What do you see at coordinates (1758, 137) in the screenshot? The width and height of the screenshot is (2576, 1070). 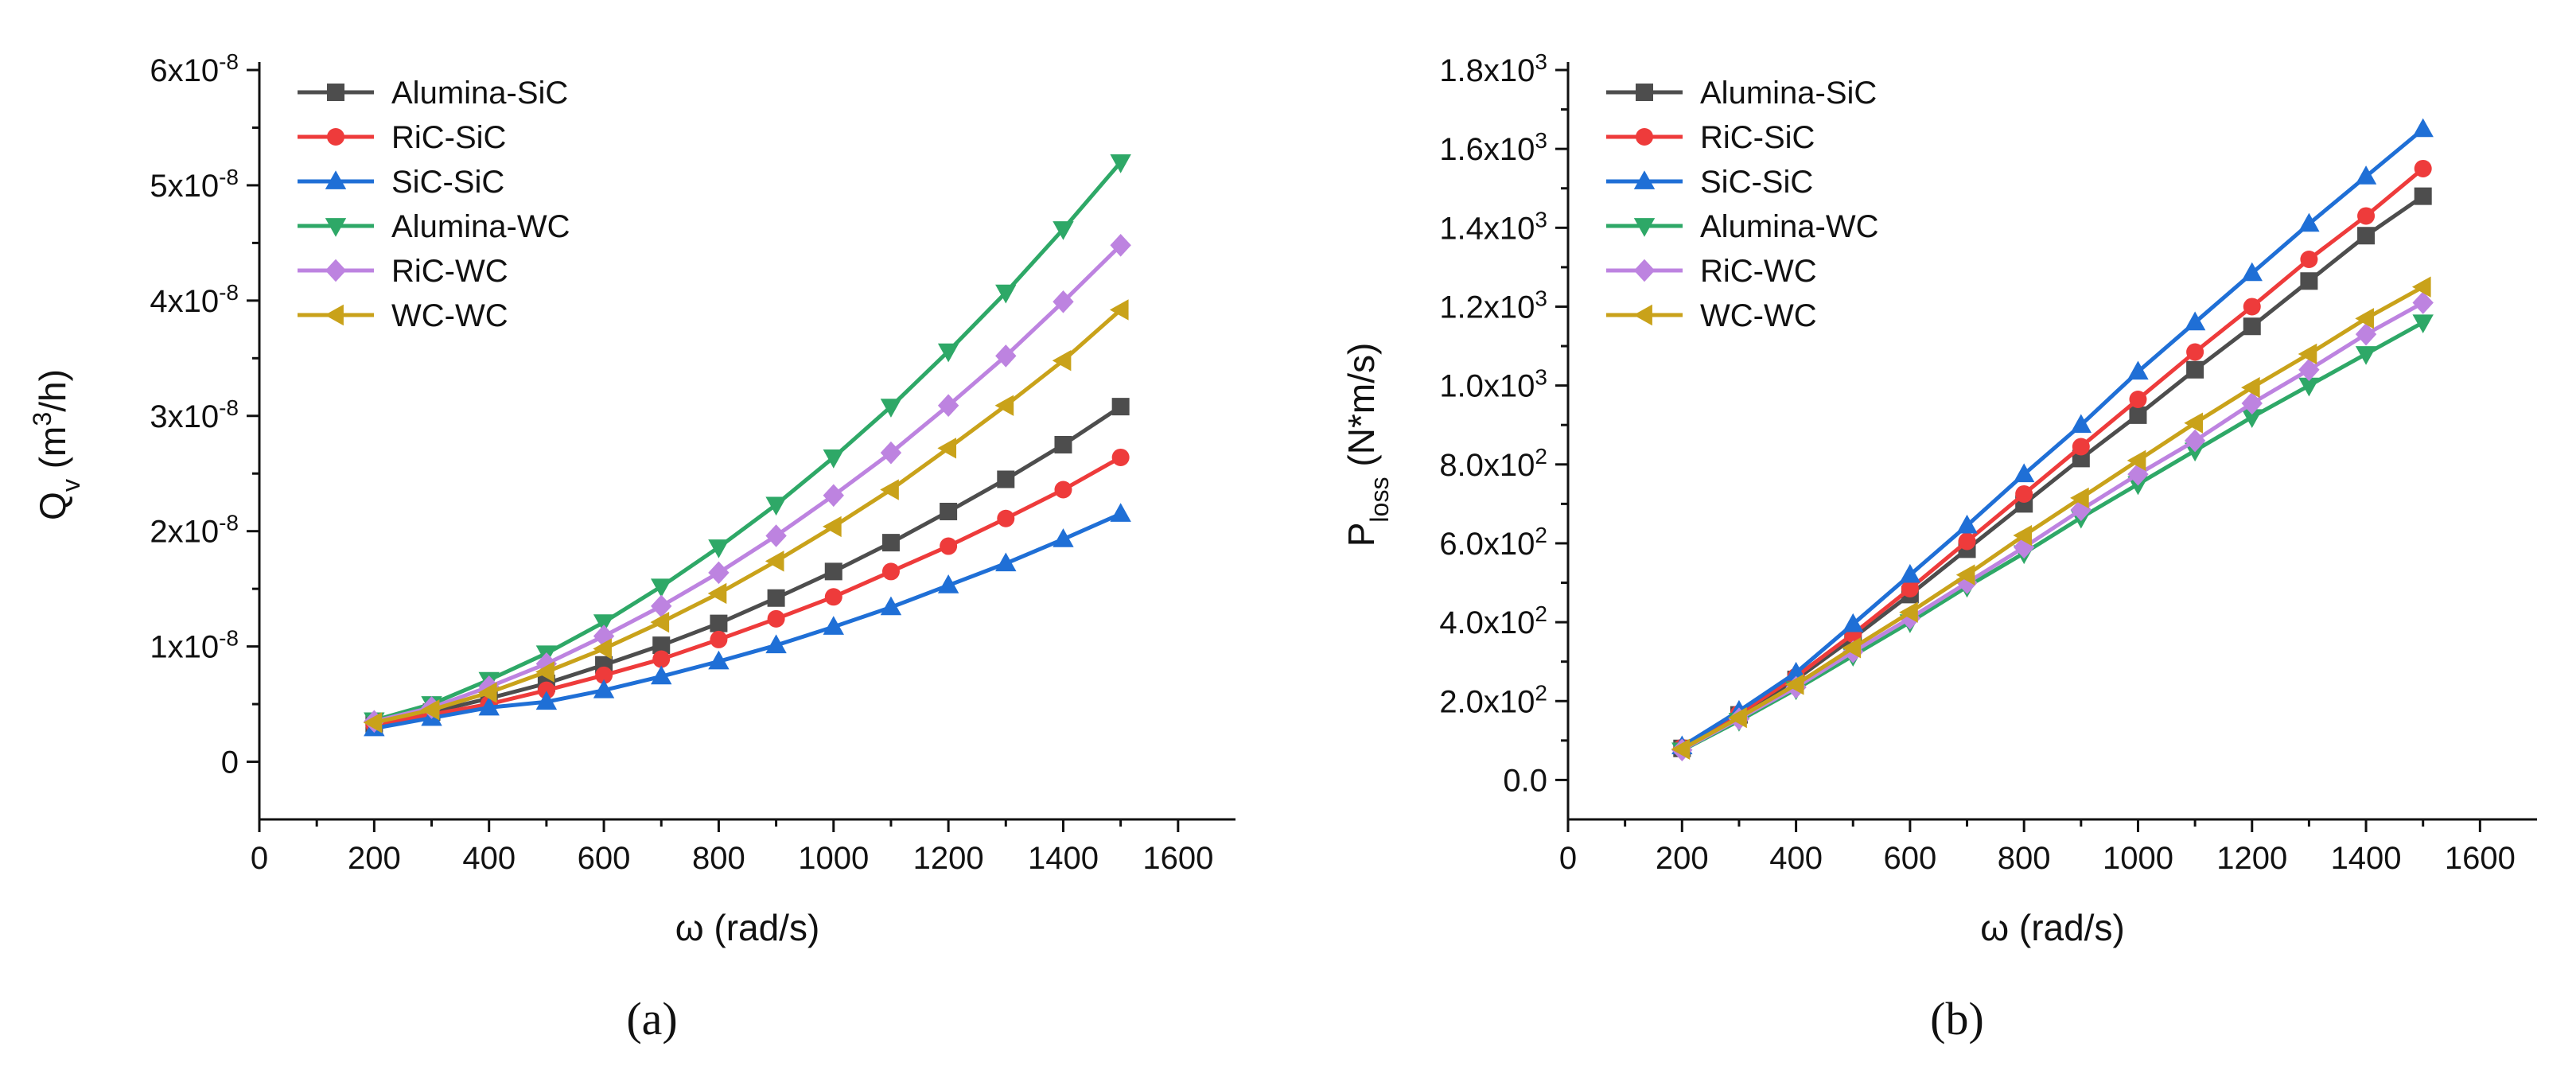 I see `legend-label: RiC-SiC` at bounding box center [1758, 137].